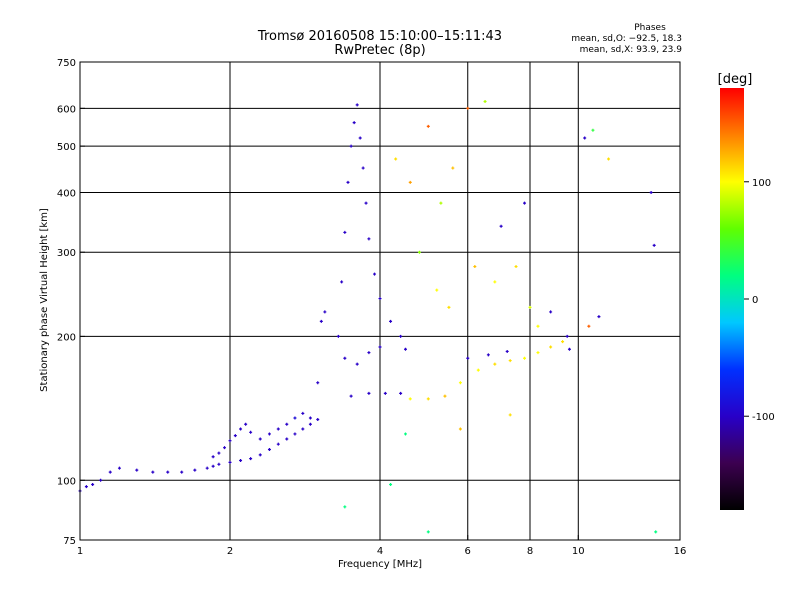 The image size is (800, 600). What do you see at coordinates (732, 299) in the screenshot?
I see `colorbar` at bounding box center [732, 299].